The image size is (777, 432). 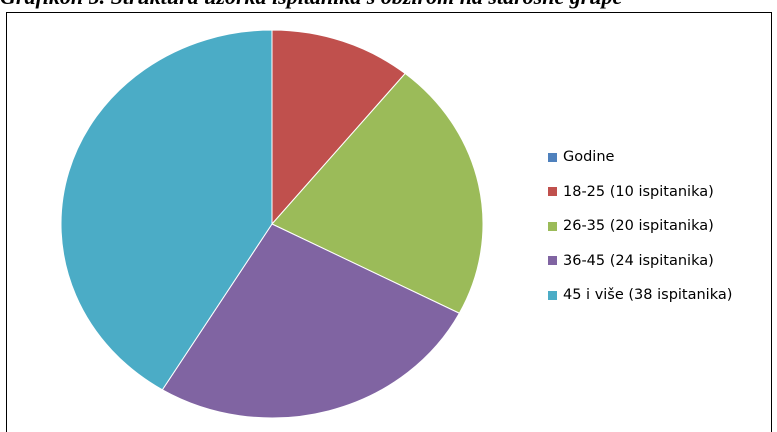 I want to click on legend-label-26-35: 26-35 (20 ispitanika), so click(x=638, y=226).